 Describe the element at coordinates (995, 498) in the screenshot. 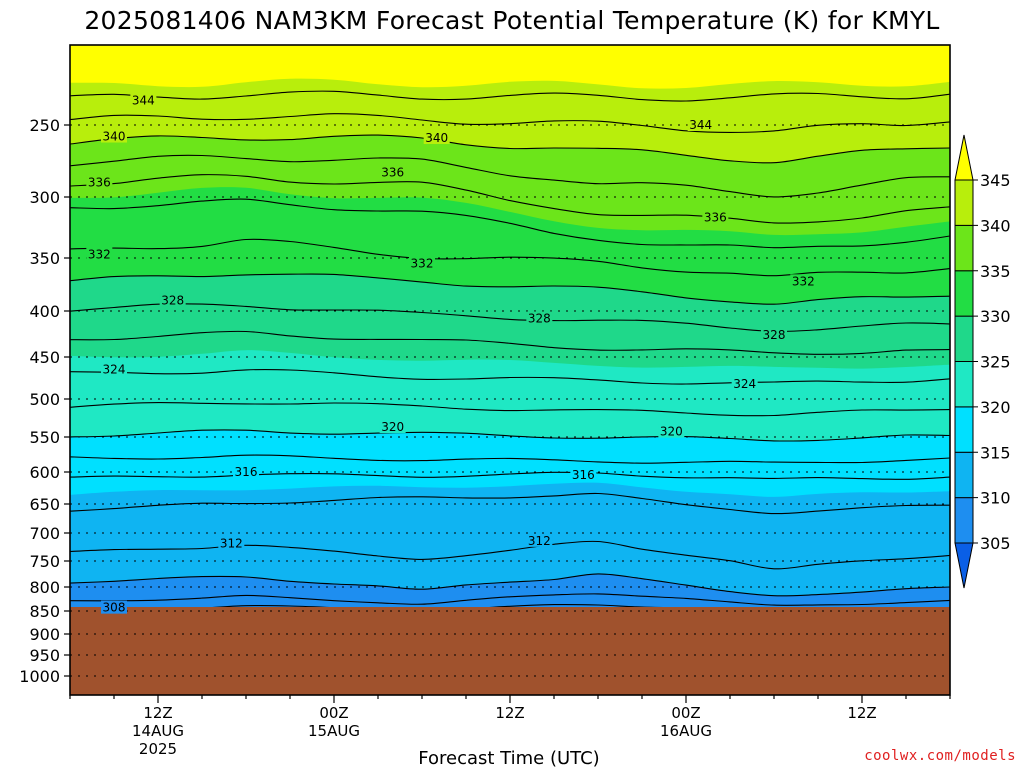

I see `colorbar-label: 310` at that location.